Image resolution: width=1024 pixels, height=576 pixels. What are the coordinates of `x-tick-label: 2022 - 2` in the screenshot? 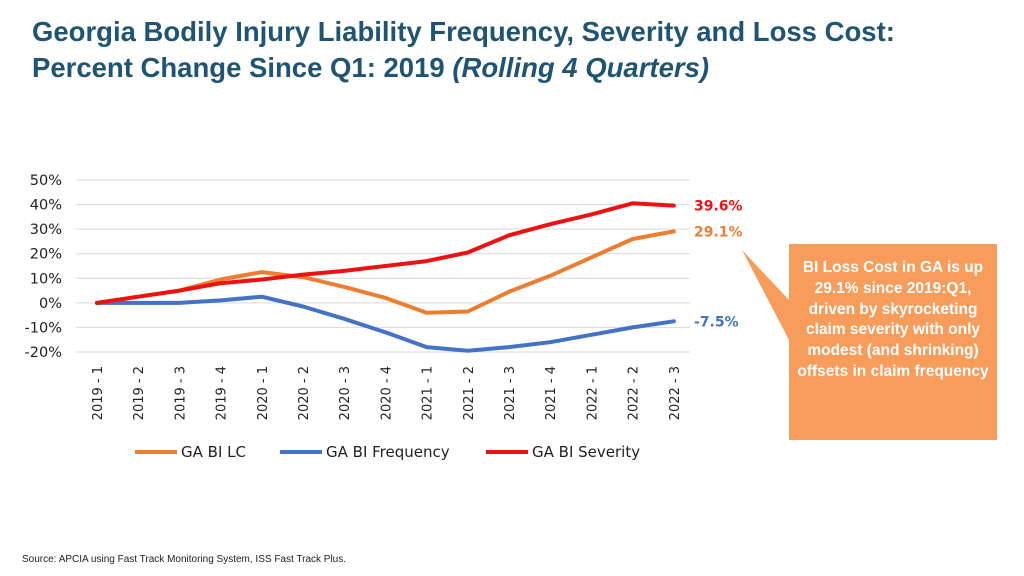 It's located at (634, 393).